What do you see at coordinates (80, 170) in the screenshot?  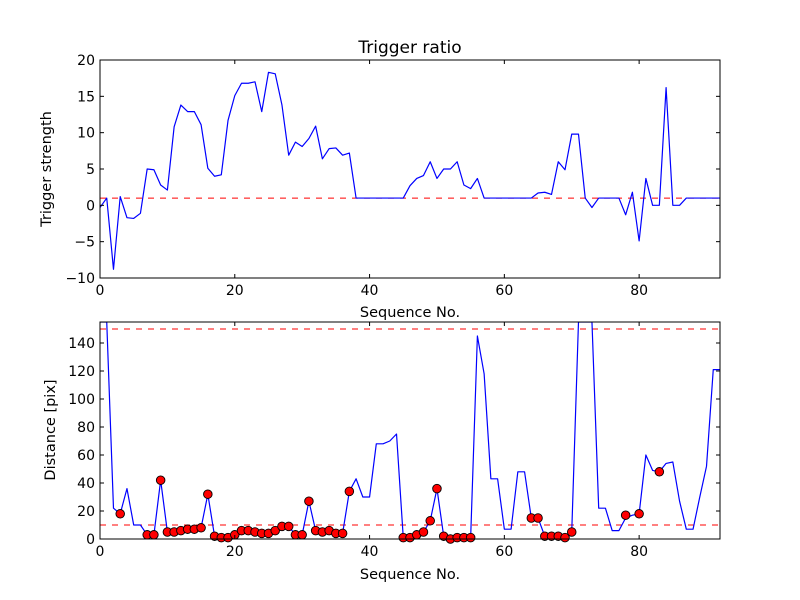 I see `y-tick-labels: −10 −5 0 5 10 15 20` at bounding box center [80, 170].